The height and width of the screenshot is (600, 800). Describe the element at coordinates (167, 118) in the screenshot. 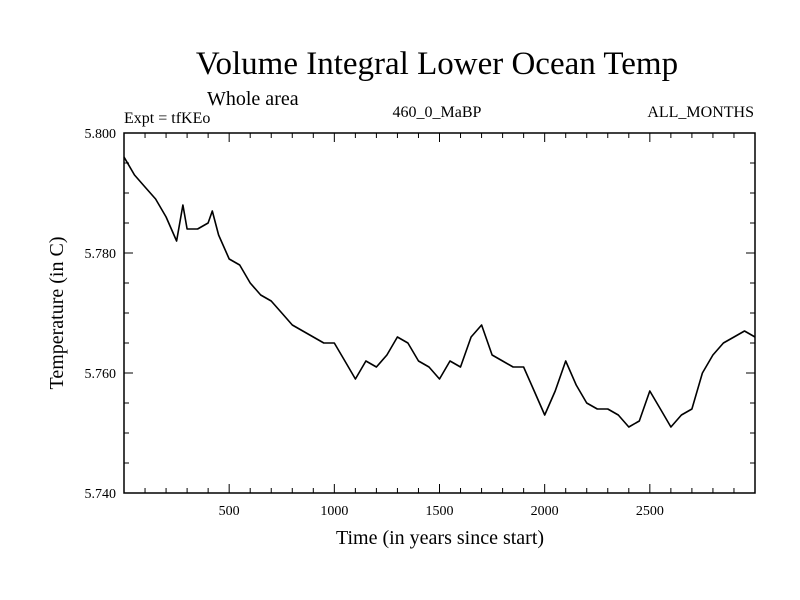

I see `experiment-label: Expt = tfKEo` at that location.